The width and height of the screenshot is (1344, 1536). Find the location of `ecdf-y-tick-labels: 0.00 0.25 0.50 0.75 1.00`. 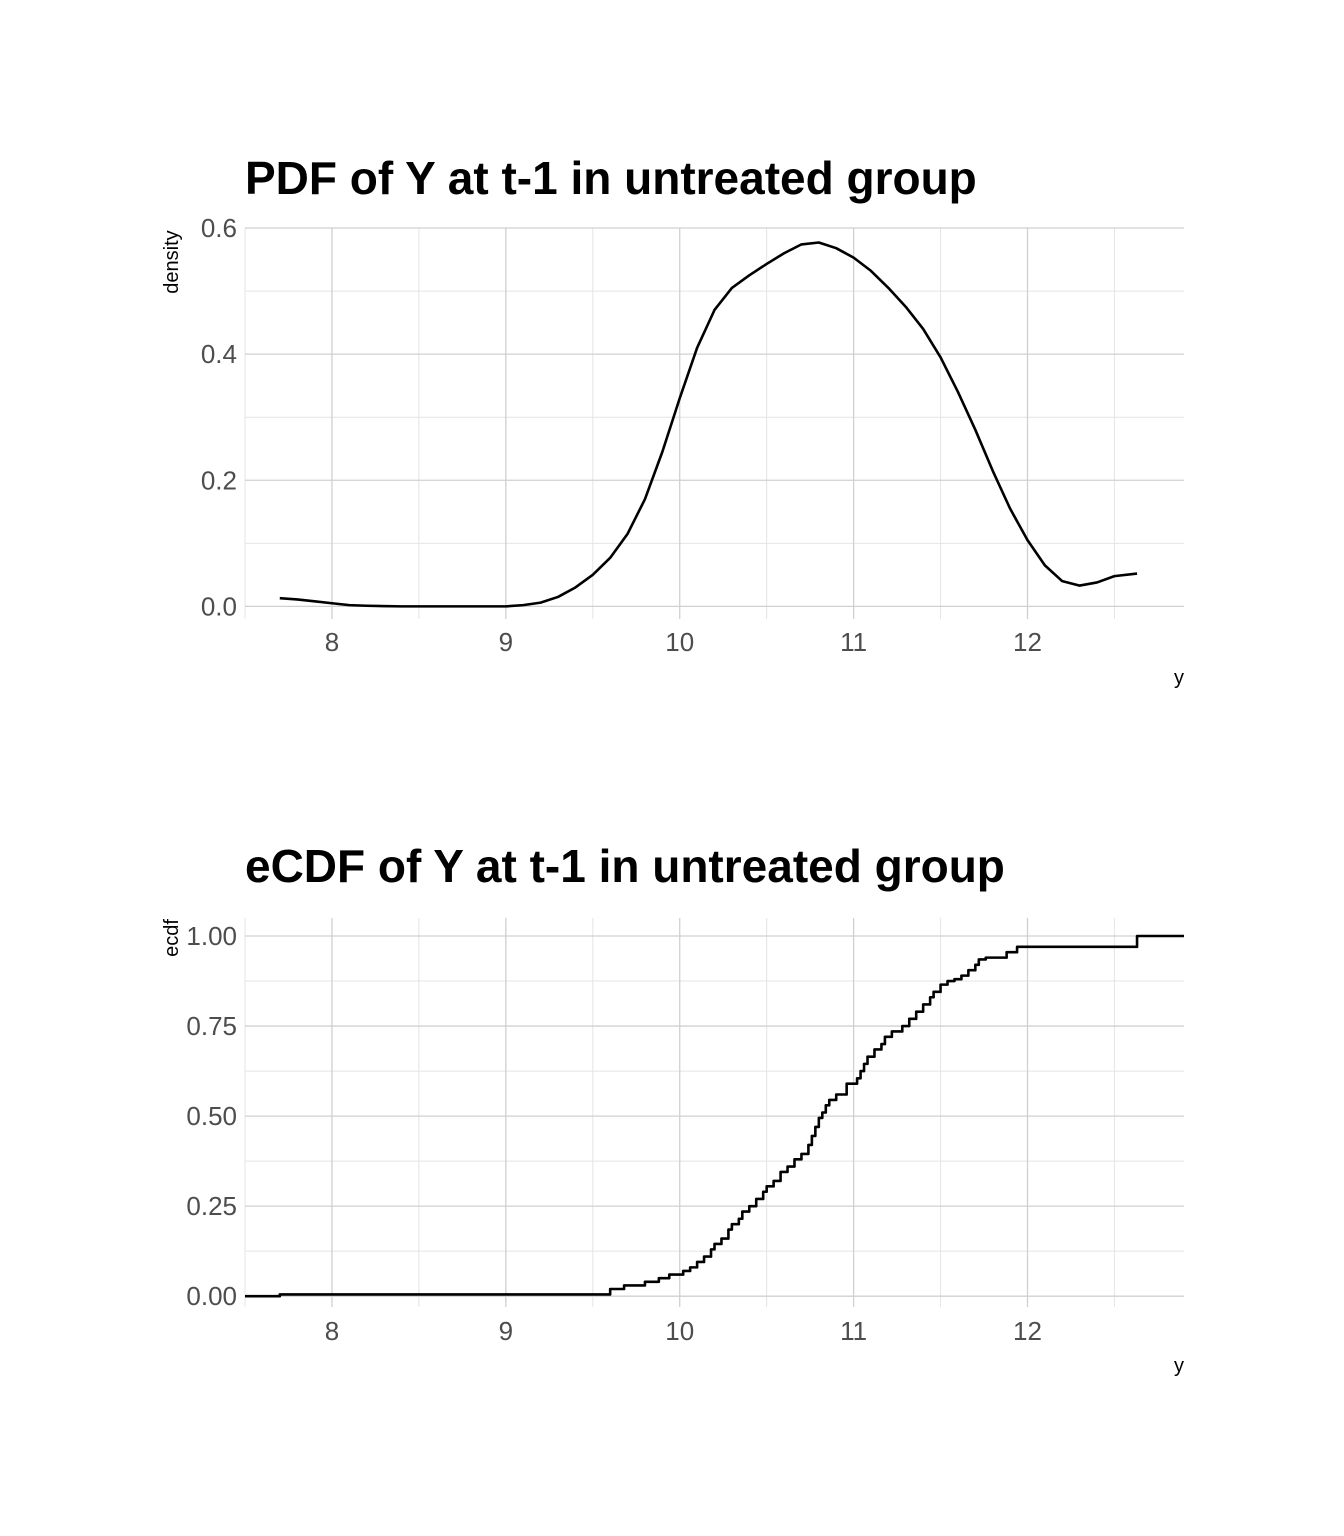

ecdf-y-tick-labels: 0.00 0.25 0.50 0.75 1.00 is located at coordinates (211, 1116).